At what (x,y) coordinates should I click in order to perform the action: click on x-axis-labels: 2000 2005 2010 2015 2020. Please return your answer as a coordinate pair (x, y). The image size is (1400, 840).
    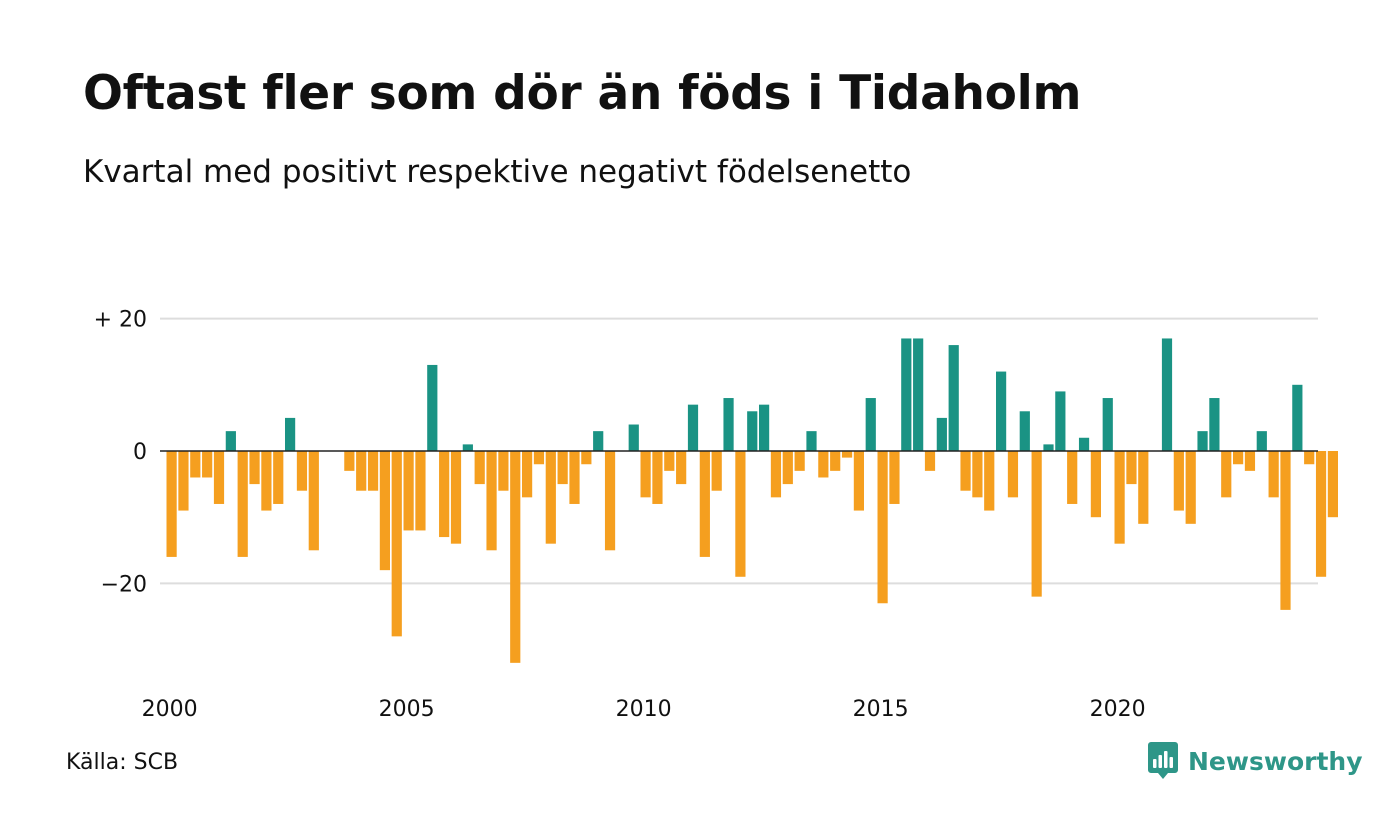
    Looking at the image, I should click on (644, 709).